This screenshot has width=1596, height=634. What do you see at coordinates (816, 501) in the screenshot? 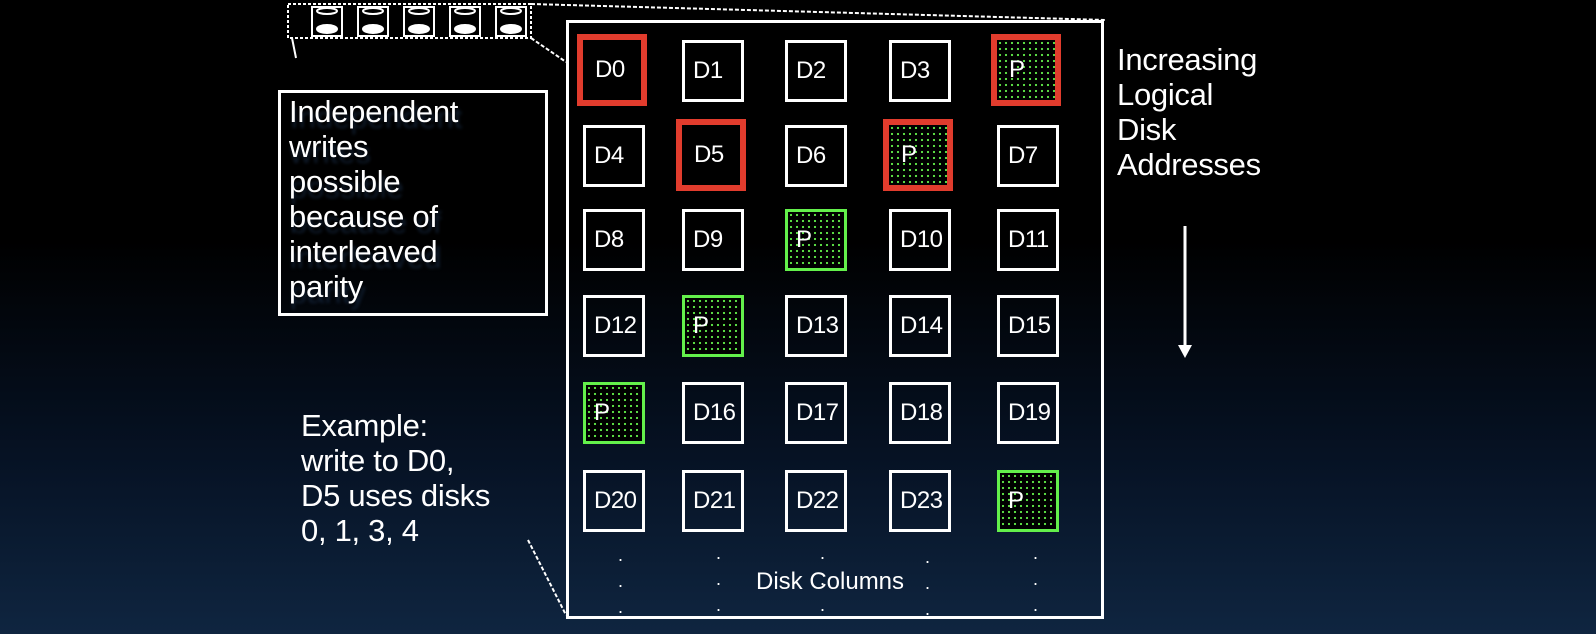
I see `data-block: D22` at bounding box center [816, 501].